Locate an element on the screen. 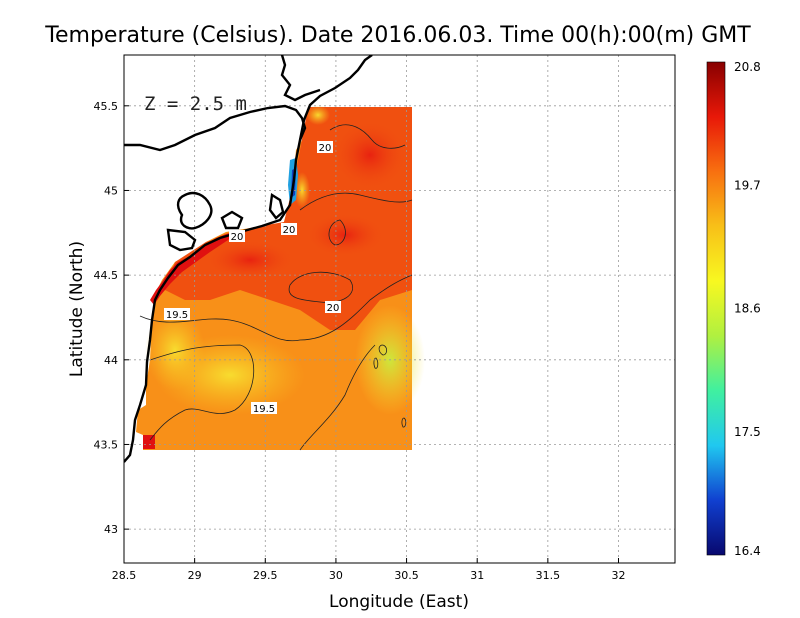 Image resolution: width=800 pixels, height=618 pixels. colorbar-tick-label: 20.8 is located at coordinates (747, 67).